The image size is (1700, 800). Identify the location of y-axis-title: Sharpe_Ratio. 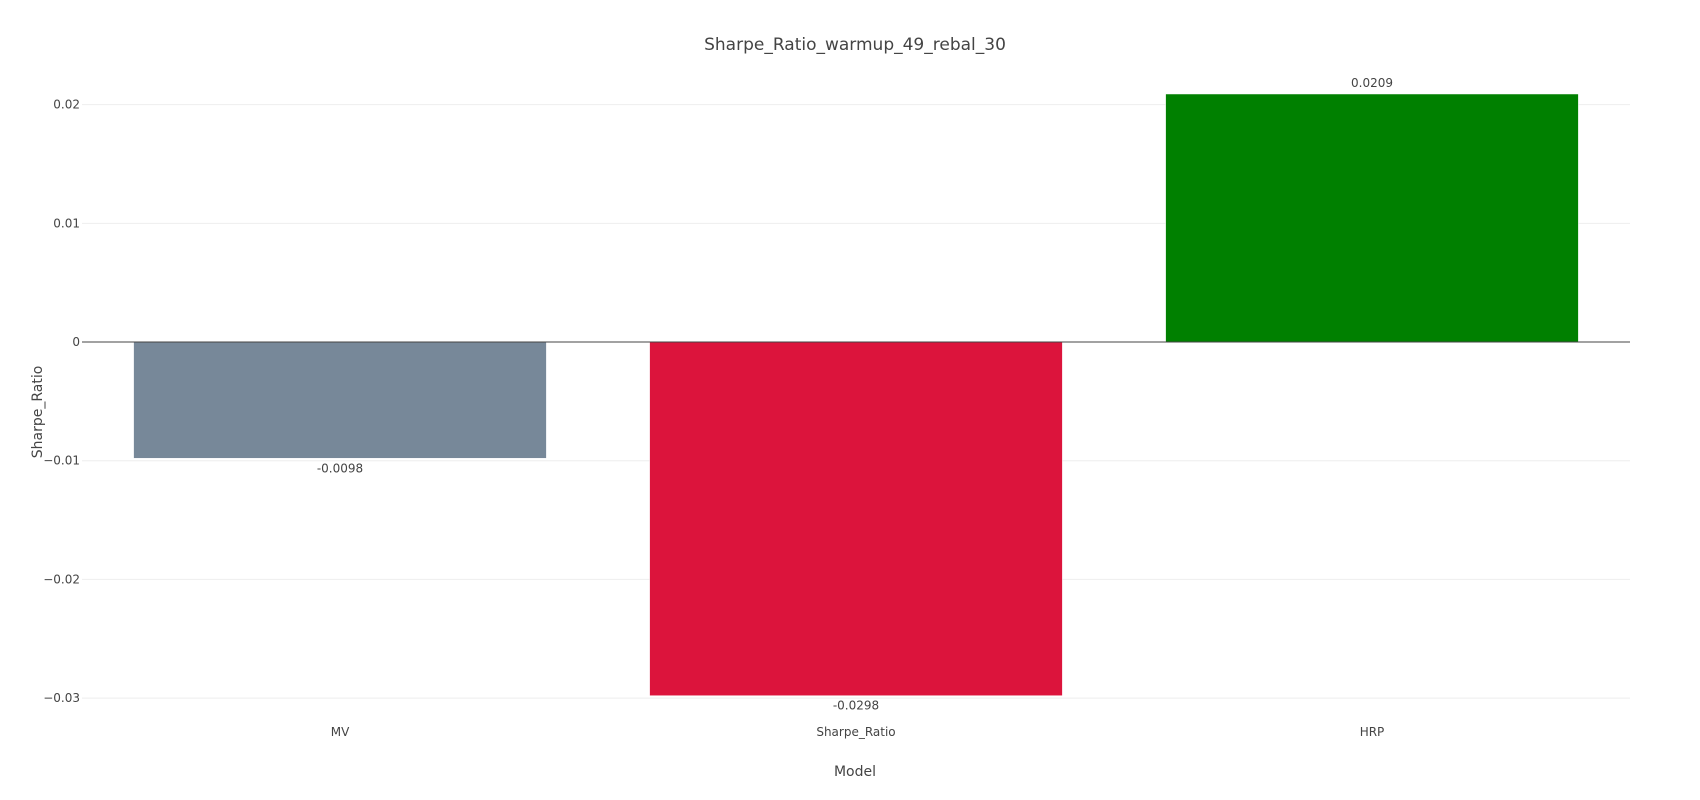
(38, 412).